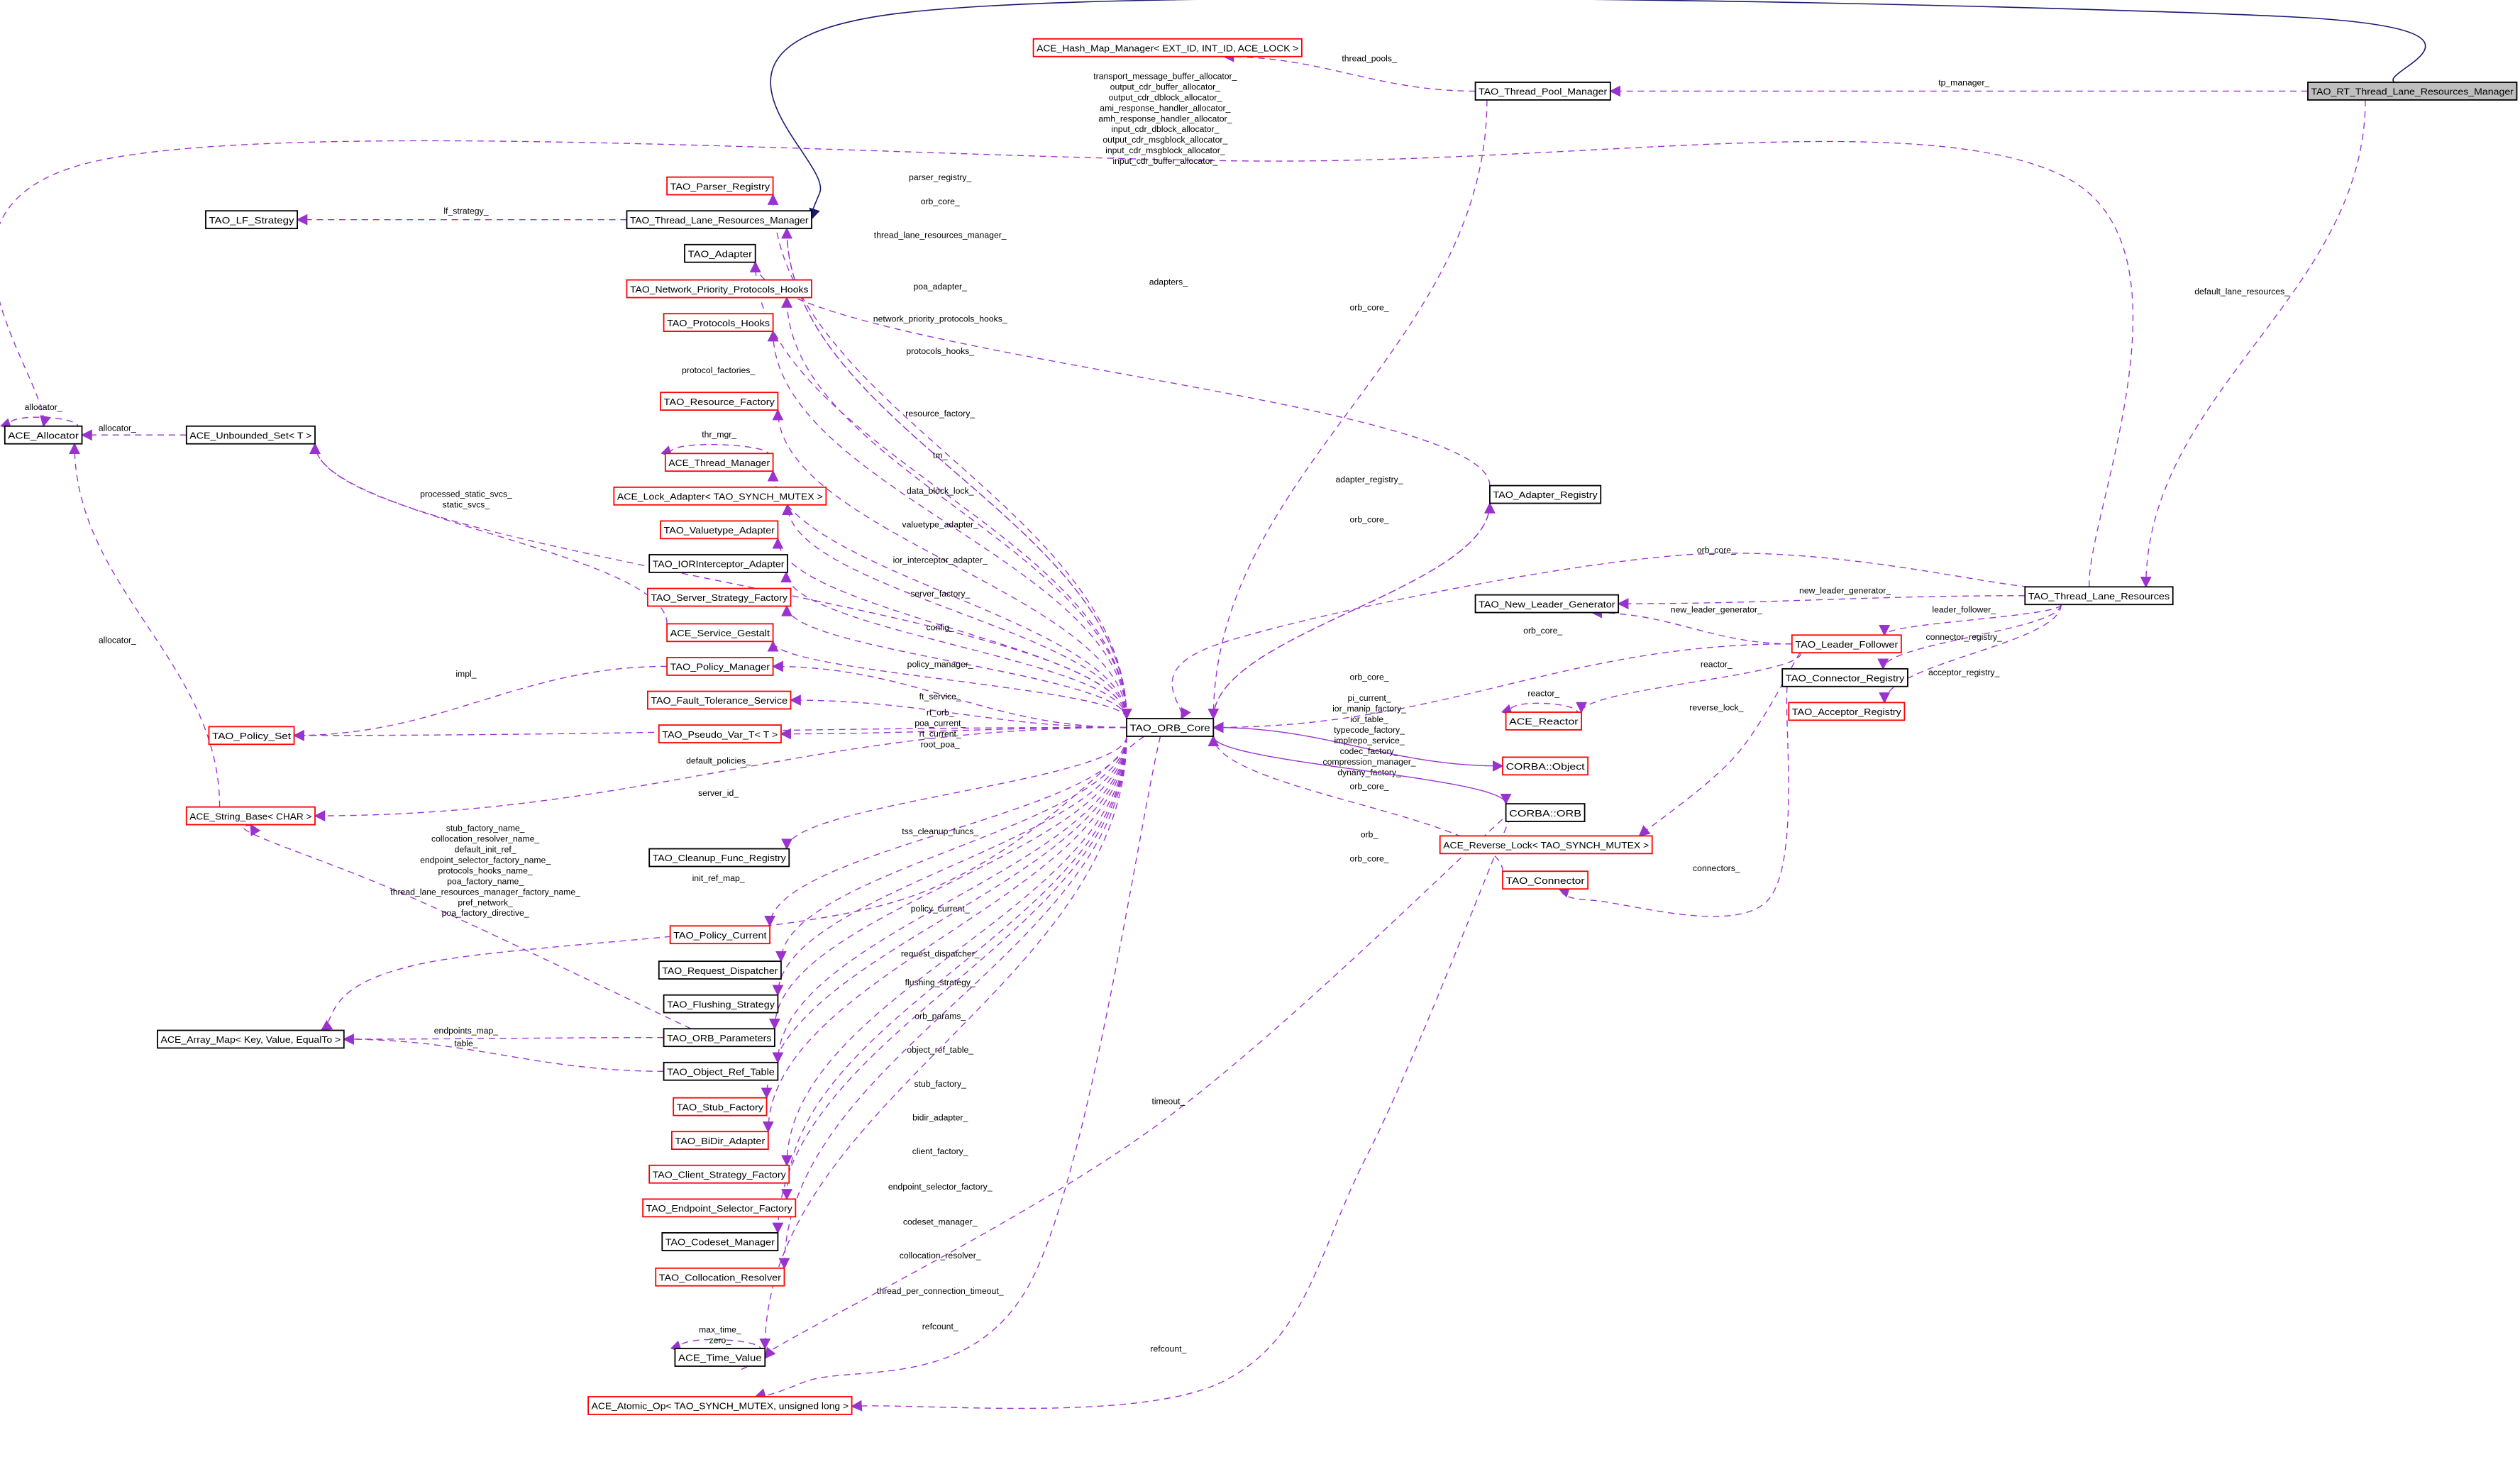  I want to click on class-node-bidir: TAO_BiDir_Adapter, so click(719, 1141).